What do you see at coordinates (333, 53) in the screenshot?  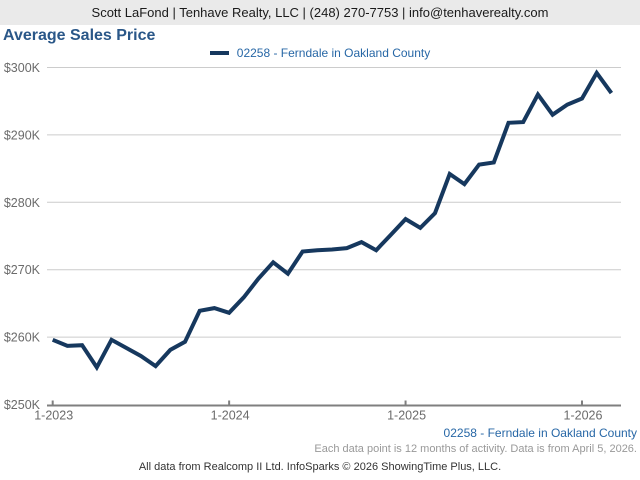 I see `legend-series-label: 02258 - Ferndale in Oakland County` at bounding box center [333, 53].